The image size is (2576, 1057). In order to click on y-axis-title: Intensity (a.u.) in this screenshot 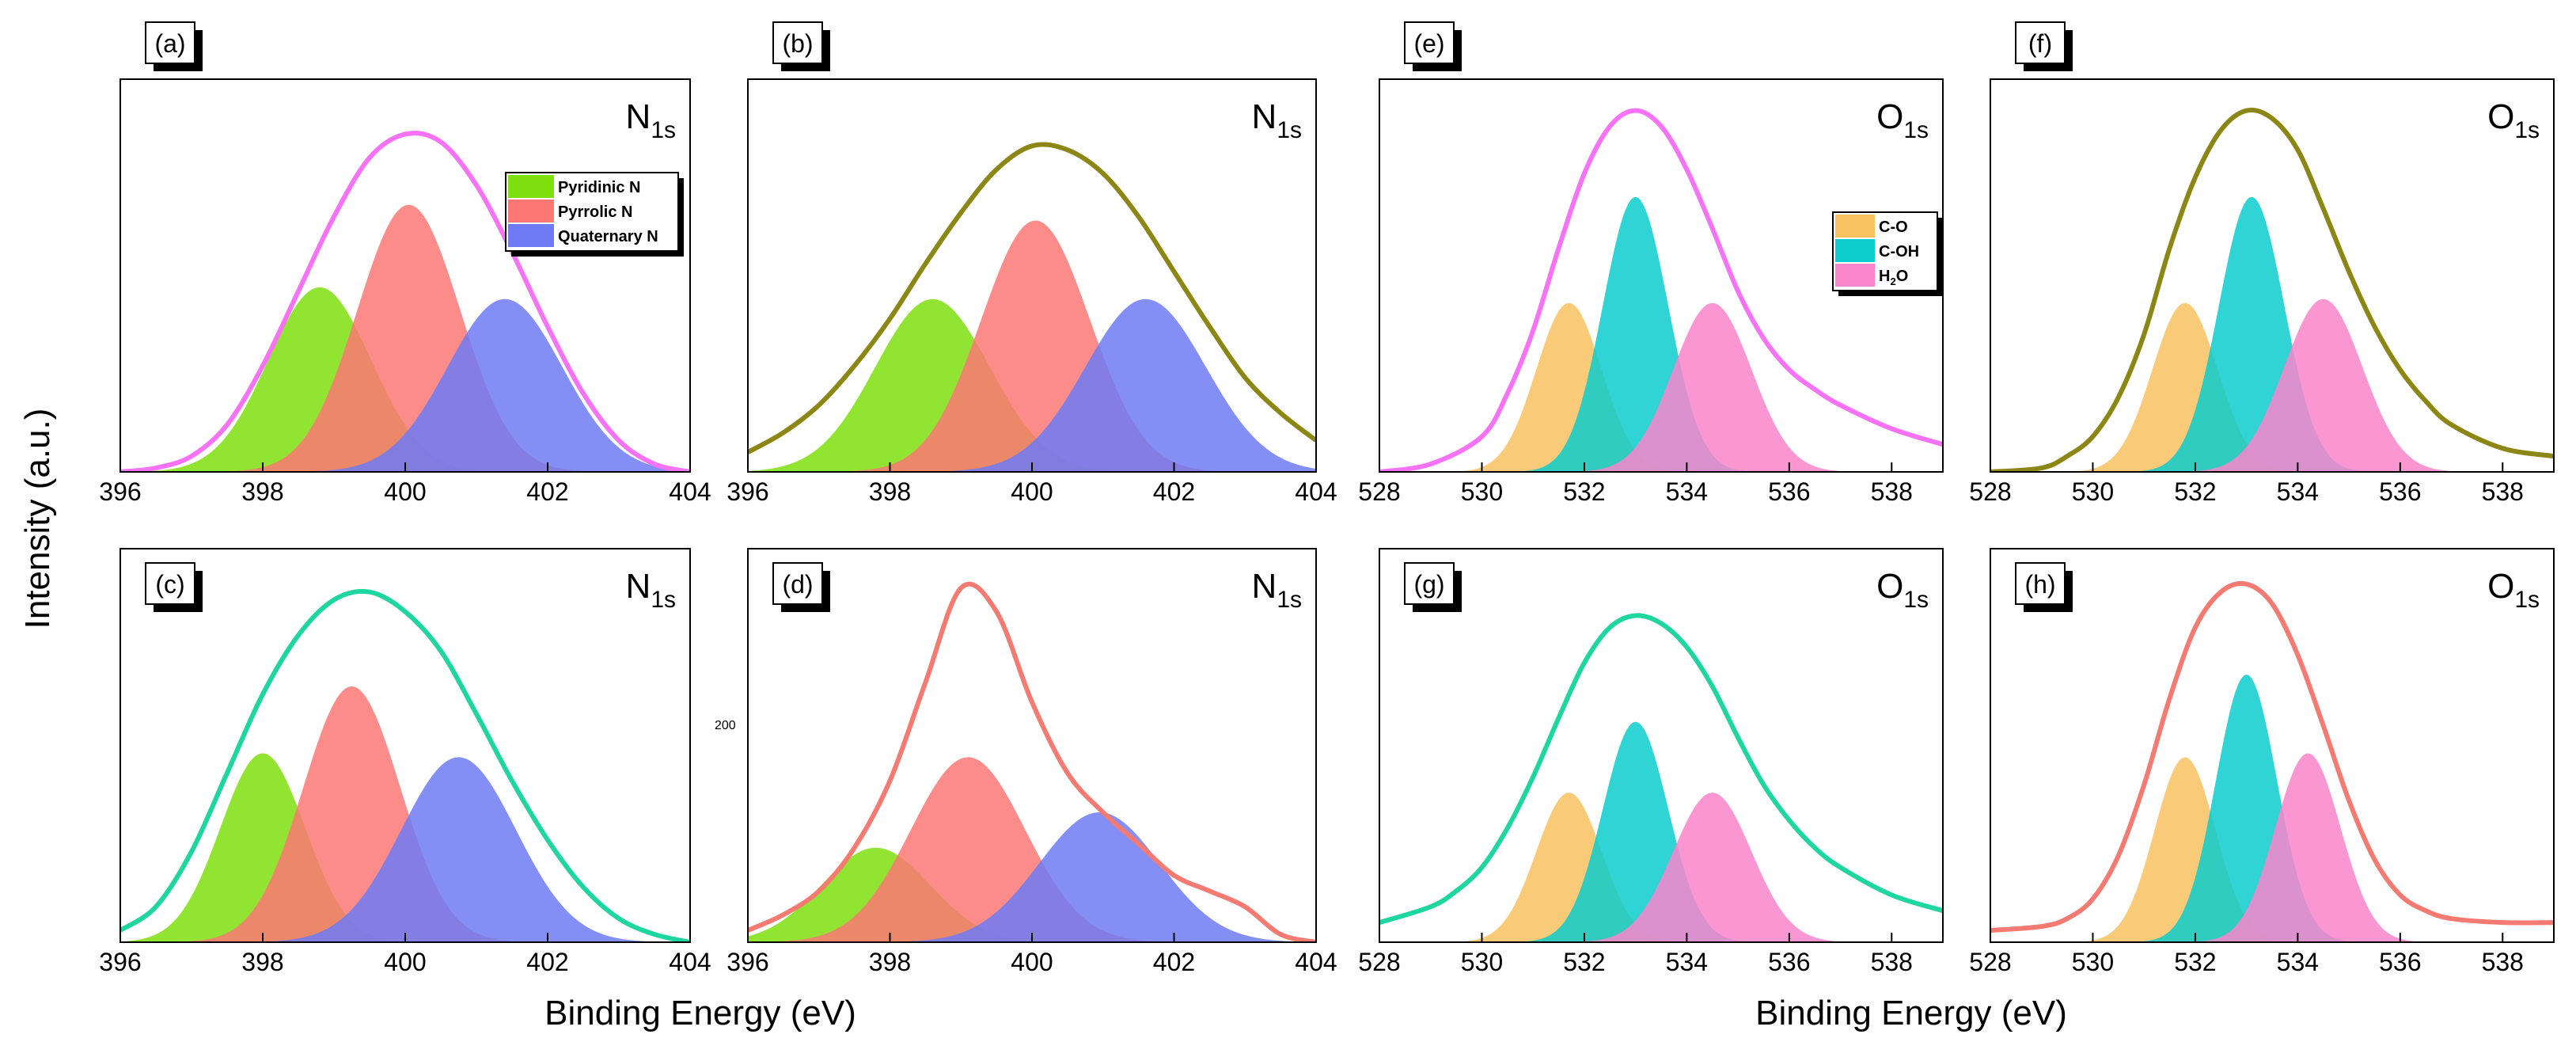, I will do `click(37, 519)`.